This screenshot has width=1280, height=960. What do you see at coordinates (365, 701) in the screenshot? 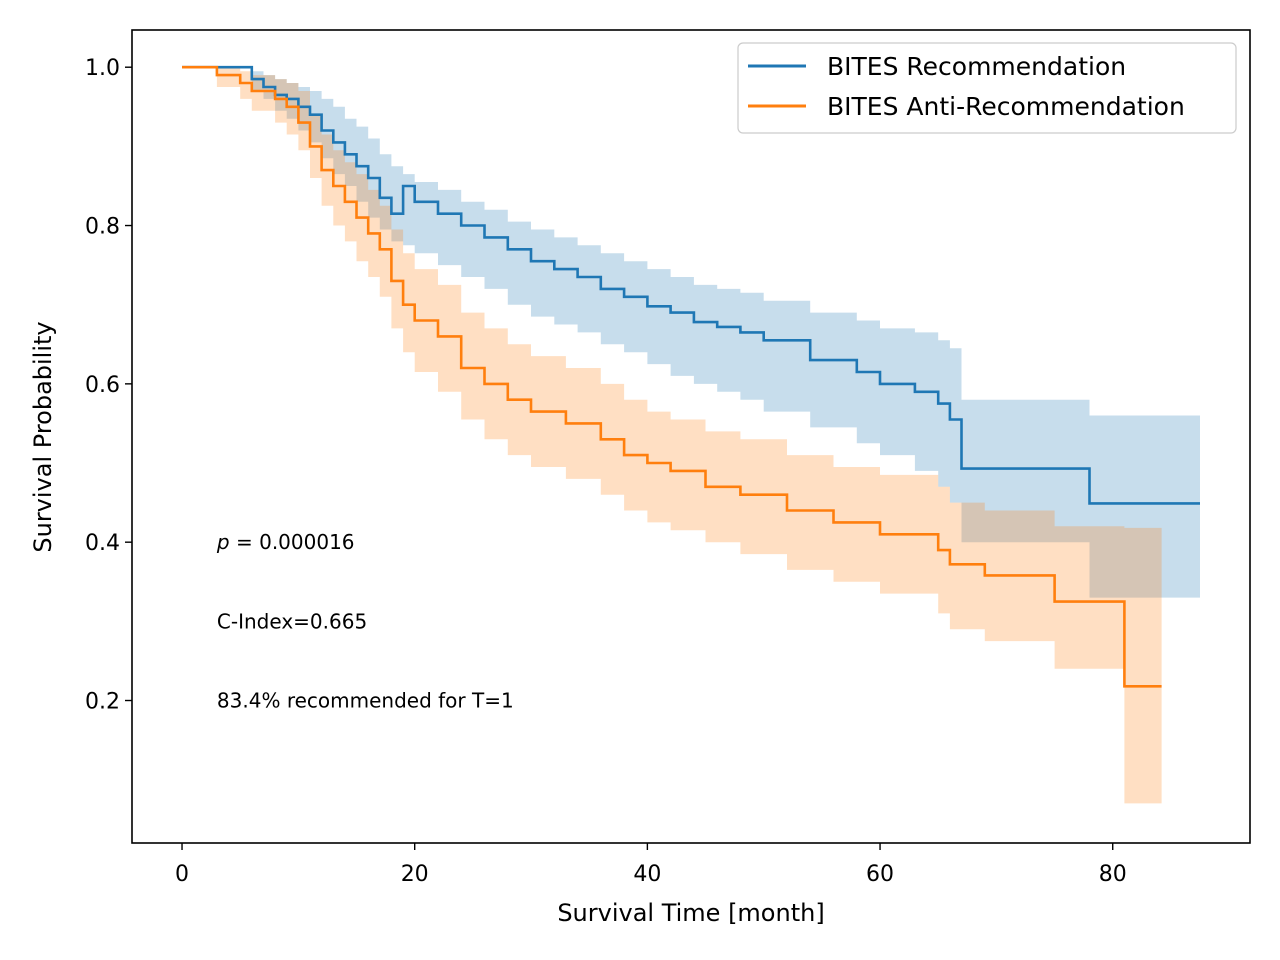
I see `annotation-3: 83.4% recommended for T=1` at bounding box center [365, 701].